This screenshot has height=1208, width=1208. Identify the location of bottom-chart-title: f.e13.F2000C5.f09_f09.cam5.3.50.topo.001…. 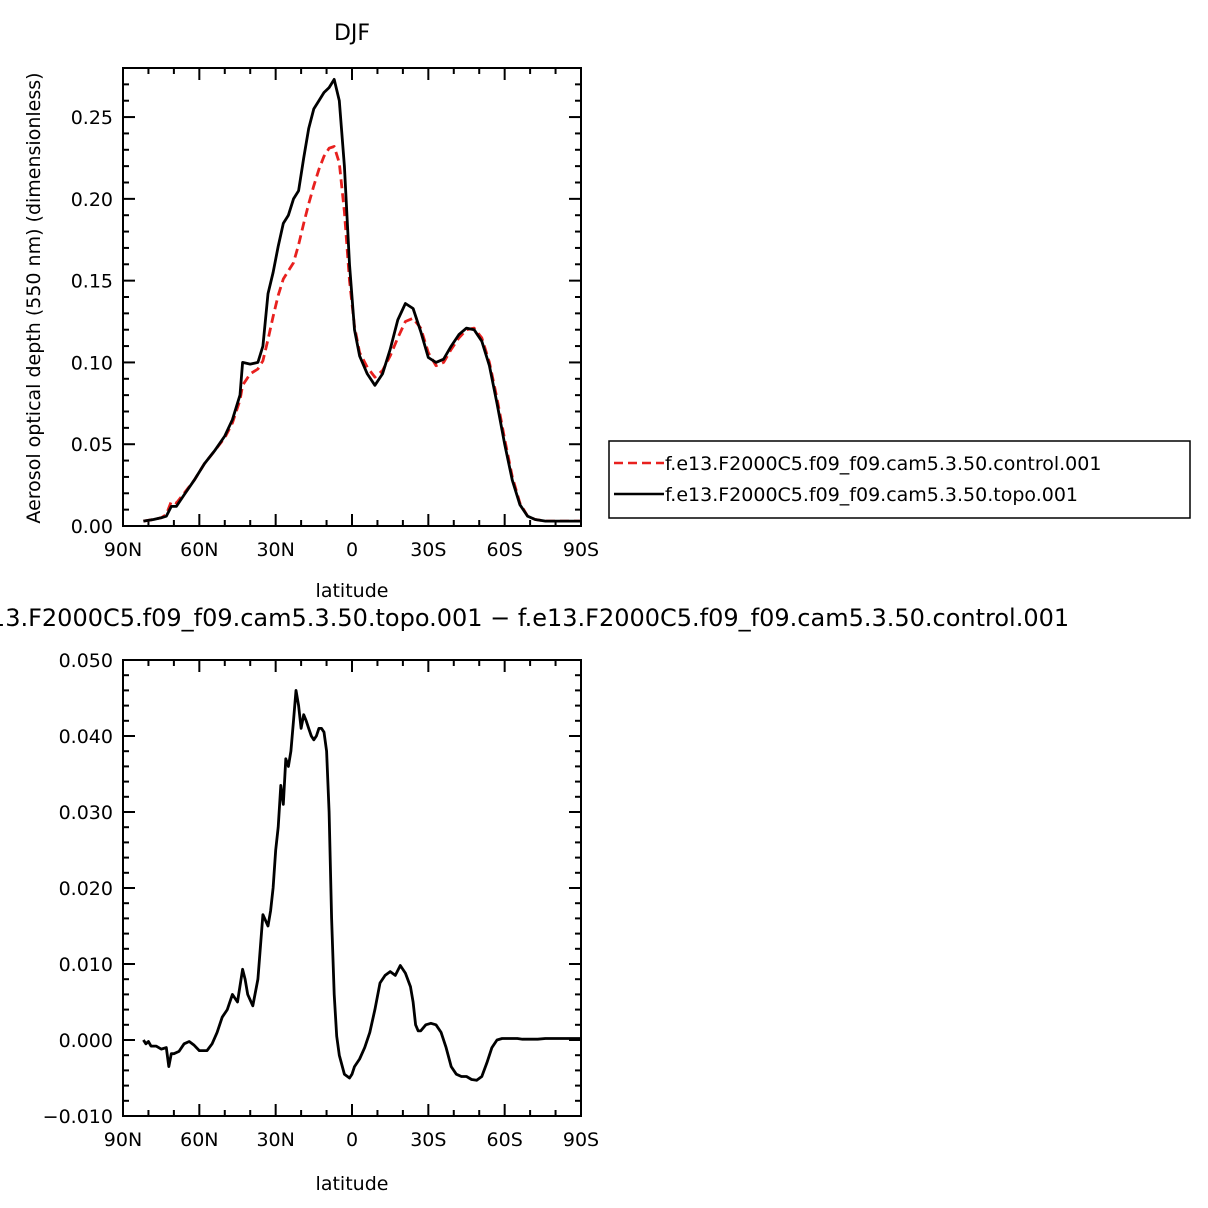
(534, 618).